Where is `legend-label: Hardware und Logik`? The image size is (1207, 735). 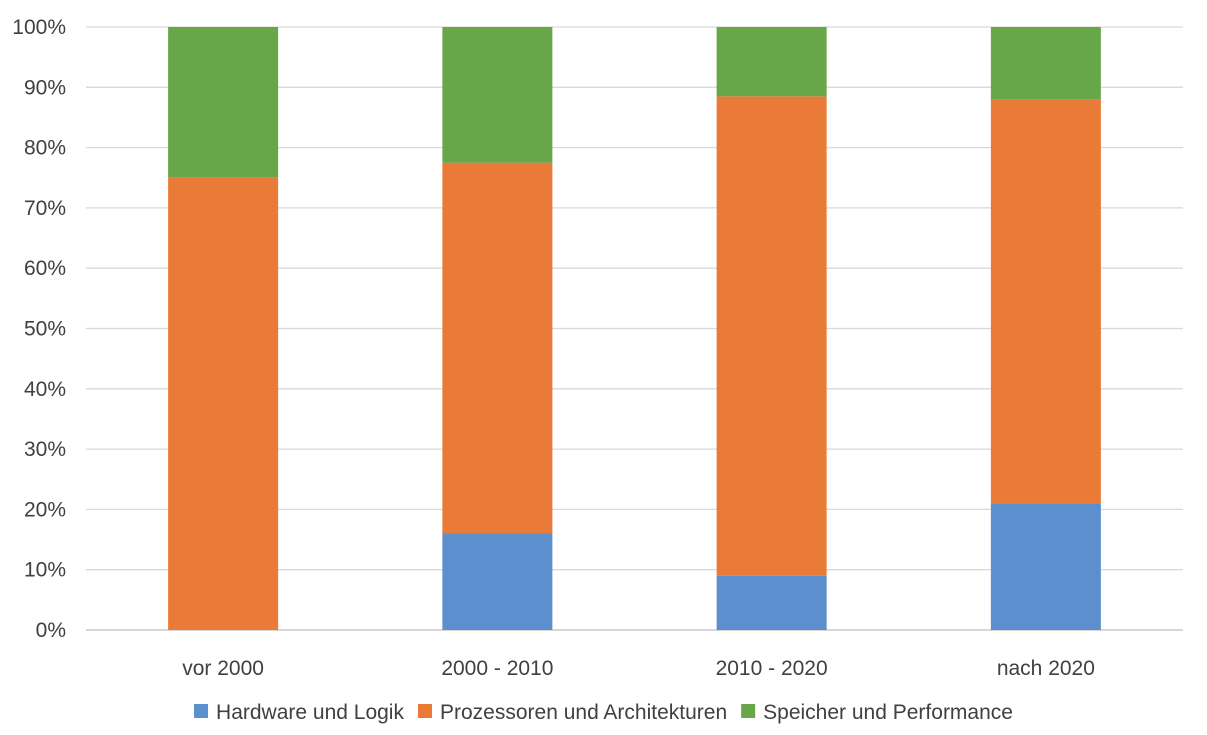
legend-label: Hardware und Logik is located at coordinates (310, 712).